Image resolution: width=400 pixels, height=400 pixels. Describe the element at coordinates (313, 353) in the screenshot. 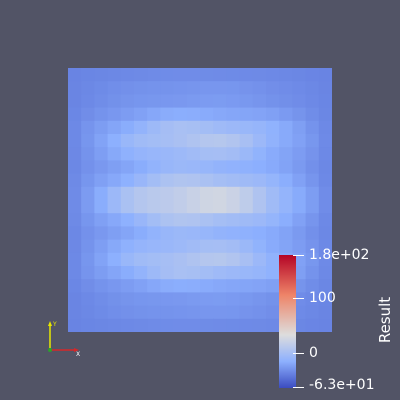

I see `colorbar-label-zero: 0` at that location.